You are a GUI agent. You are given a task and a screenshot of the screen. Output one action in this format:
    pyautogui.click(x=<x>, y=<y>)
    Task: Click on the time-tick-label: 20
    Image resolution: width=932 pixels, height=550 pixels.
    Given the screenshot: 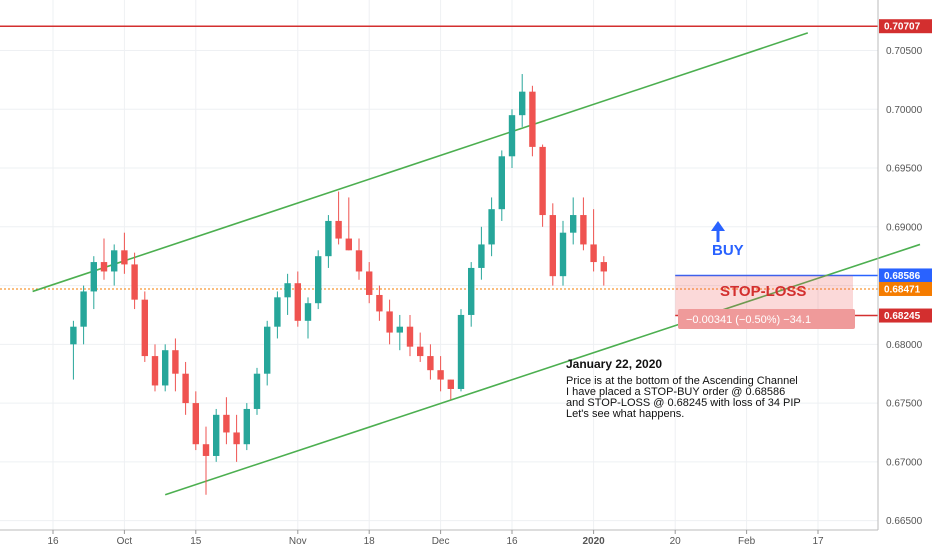 What is the action you would take?
    pyautogui.click(x=676, y=541)
    